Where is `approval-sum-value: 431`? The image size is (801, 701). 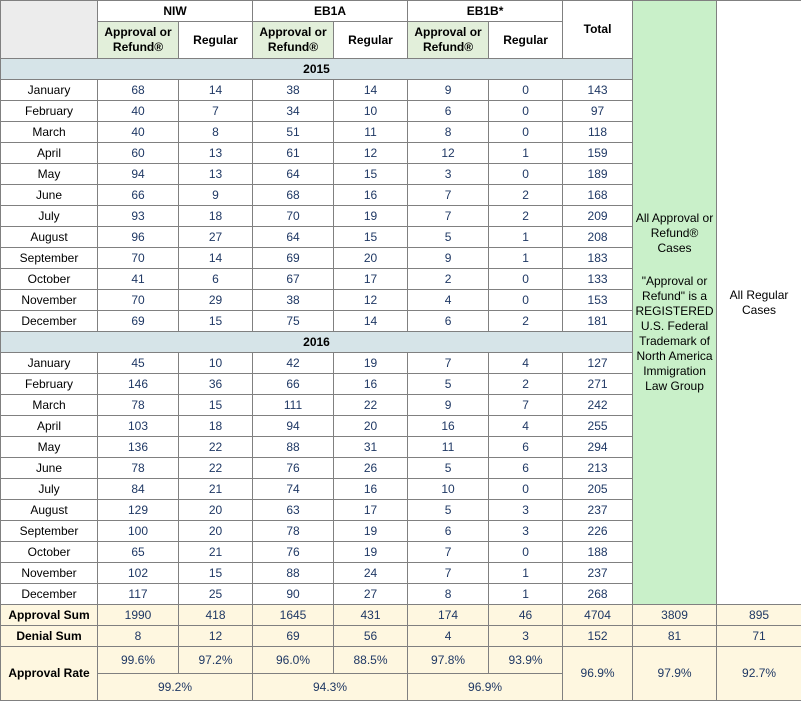
approval-sum-value: 431 is located at coordinates (371, 615).